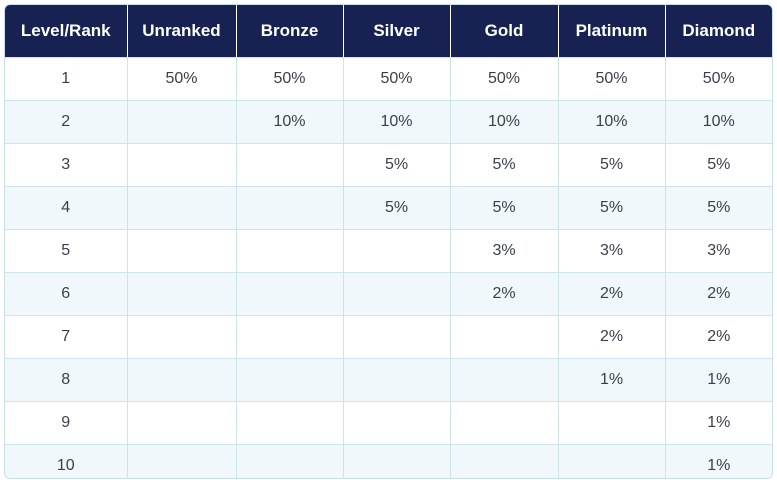 Image resolution: width=777 pixels, height=485 pixels. Describe the element at coordinates (504, 122) in the screenshot. I see `cell-gold: 10%` at that location.